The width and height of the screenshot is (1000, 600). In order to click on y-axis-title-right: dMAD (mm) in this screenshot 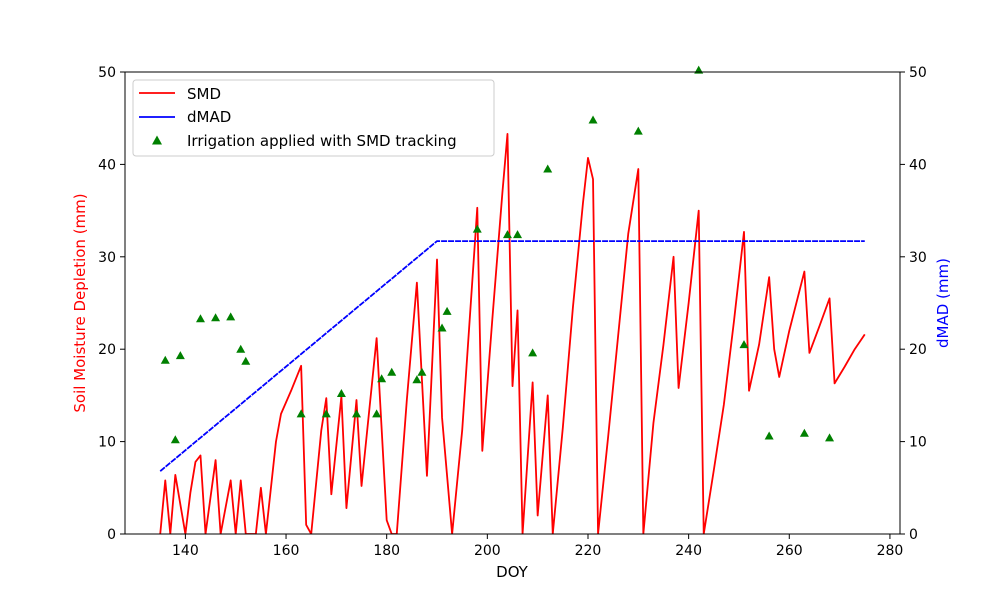, I will do `click(943, 303)`.